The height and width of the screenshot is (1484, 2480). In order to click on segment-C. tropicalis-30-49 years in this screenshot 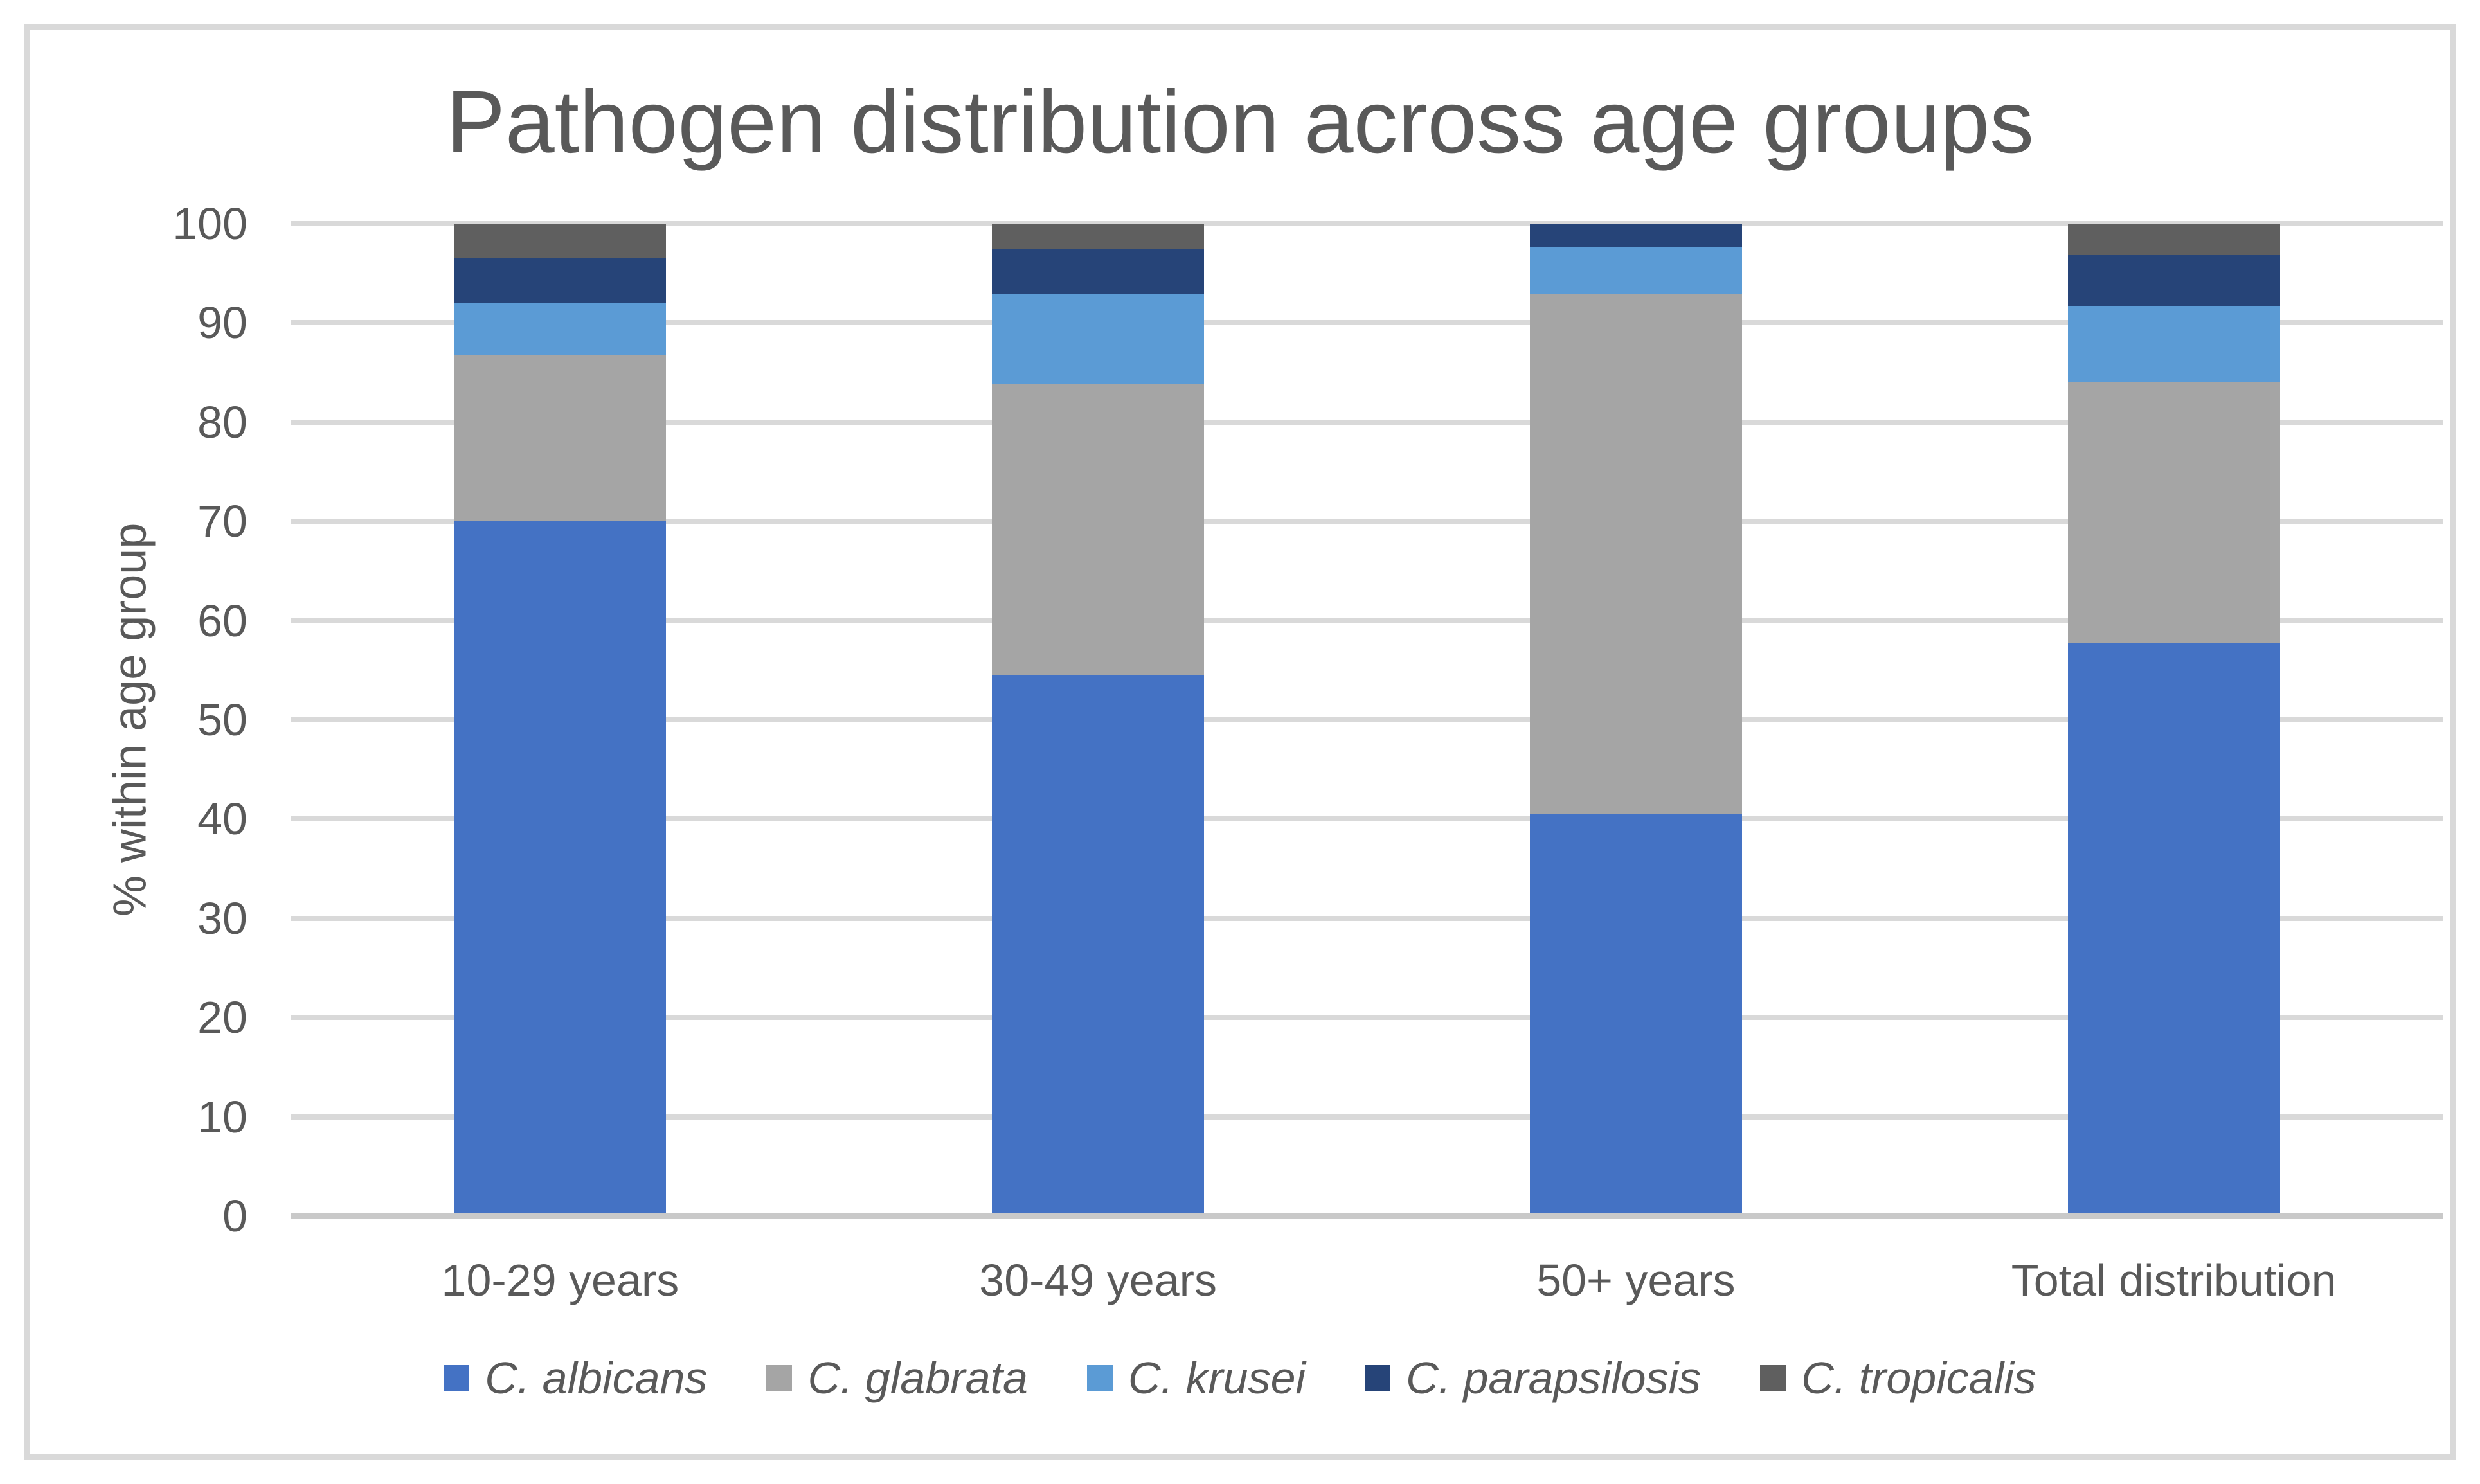, I will do `click(1099, 236)`.